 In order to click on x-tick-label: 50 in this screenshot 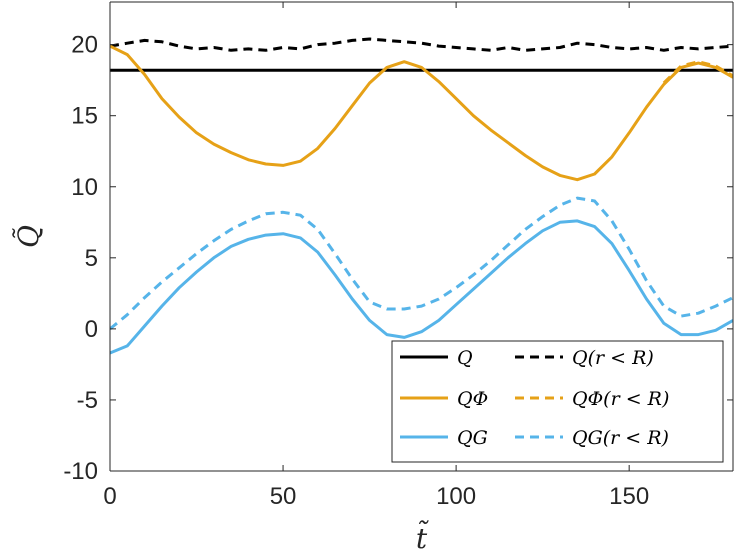, I will do `click(283, 496)`.